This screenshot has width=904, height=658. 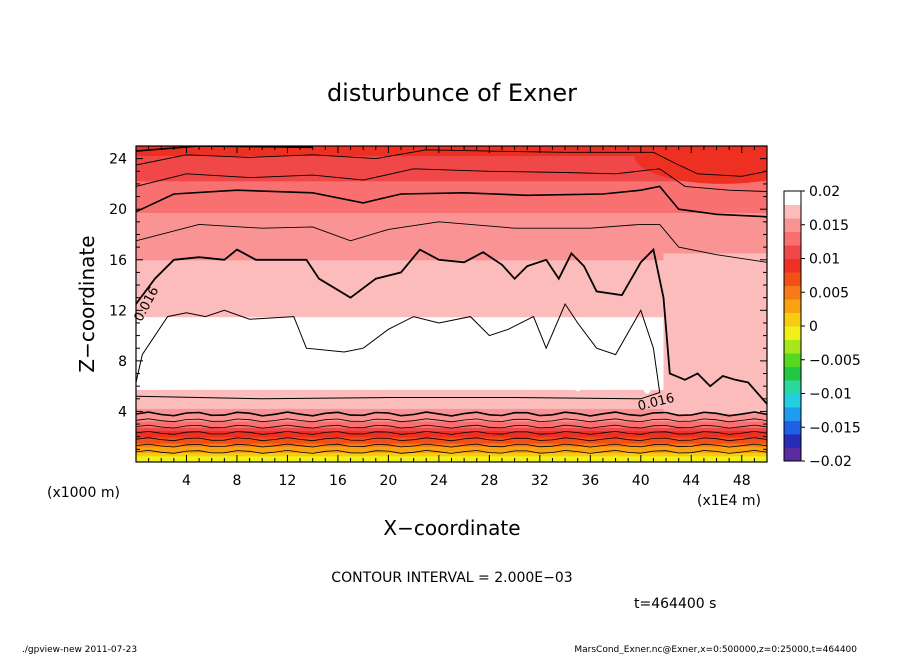 What do you see at coordinates (813, 327) in the screenshot?
I see `colorbar-label: 0` at bounding box center [813, 327].